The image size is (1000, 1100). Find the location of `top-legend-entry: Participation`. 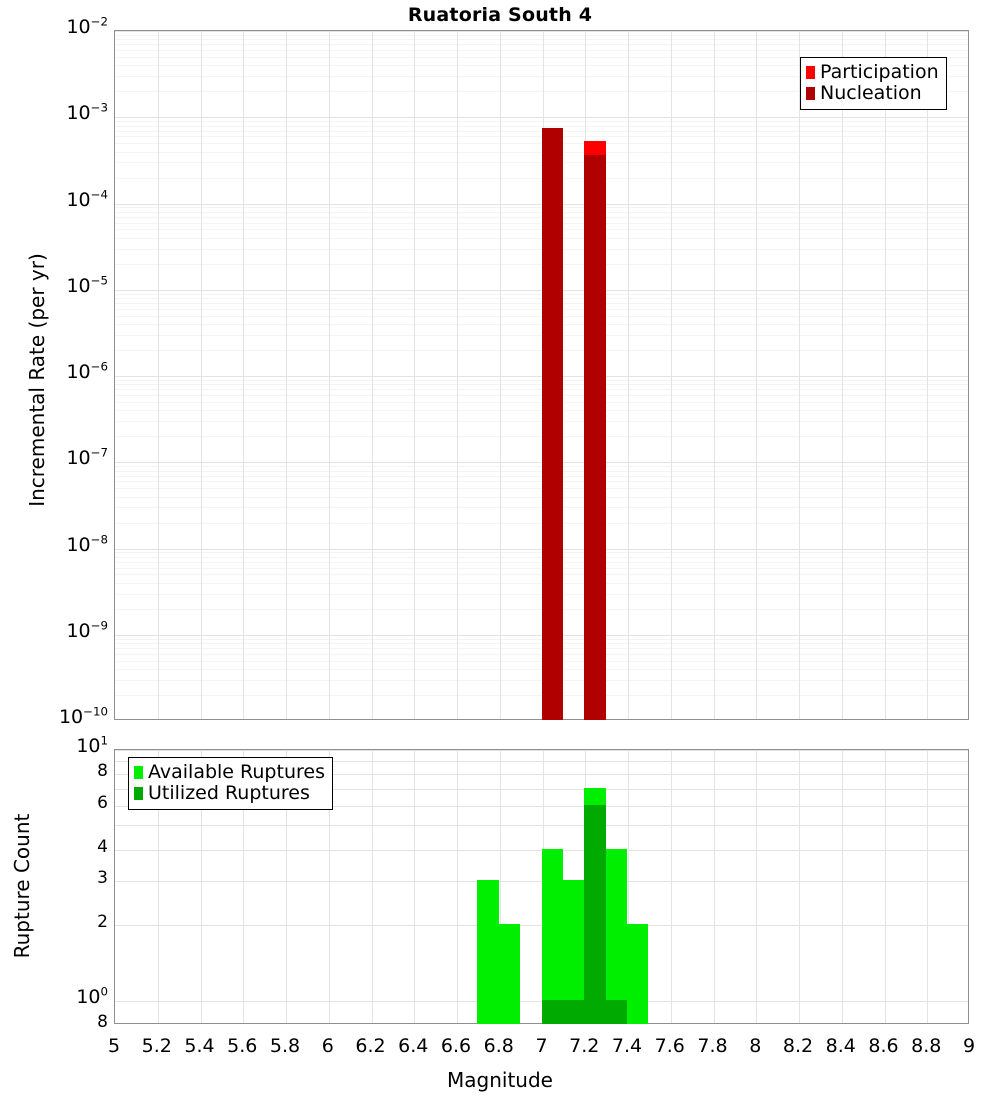

top-legend-entry: Participation is located at coordinates (872, 72).